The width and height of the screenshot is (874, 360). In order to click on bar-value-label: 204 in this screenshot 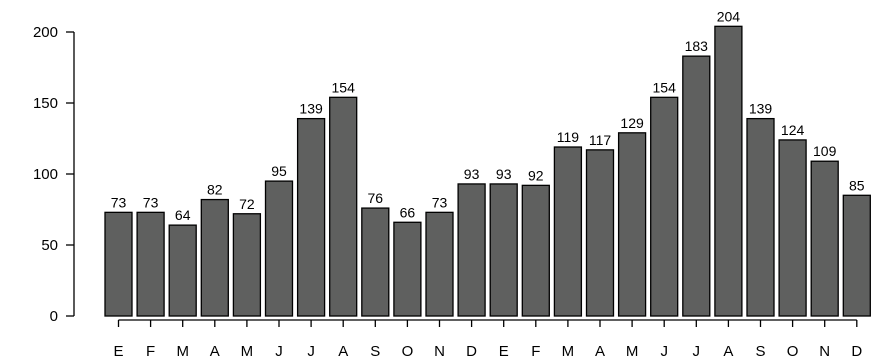, I will do `click(729, 16)`.